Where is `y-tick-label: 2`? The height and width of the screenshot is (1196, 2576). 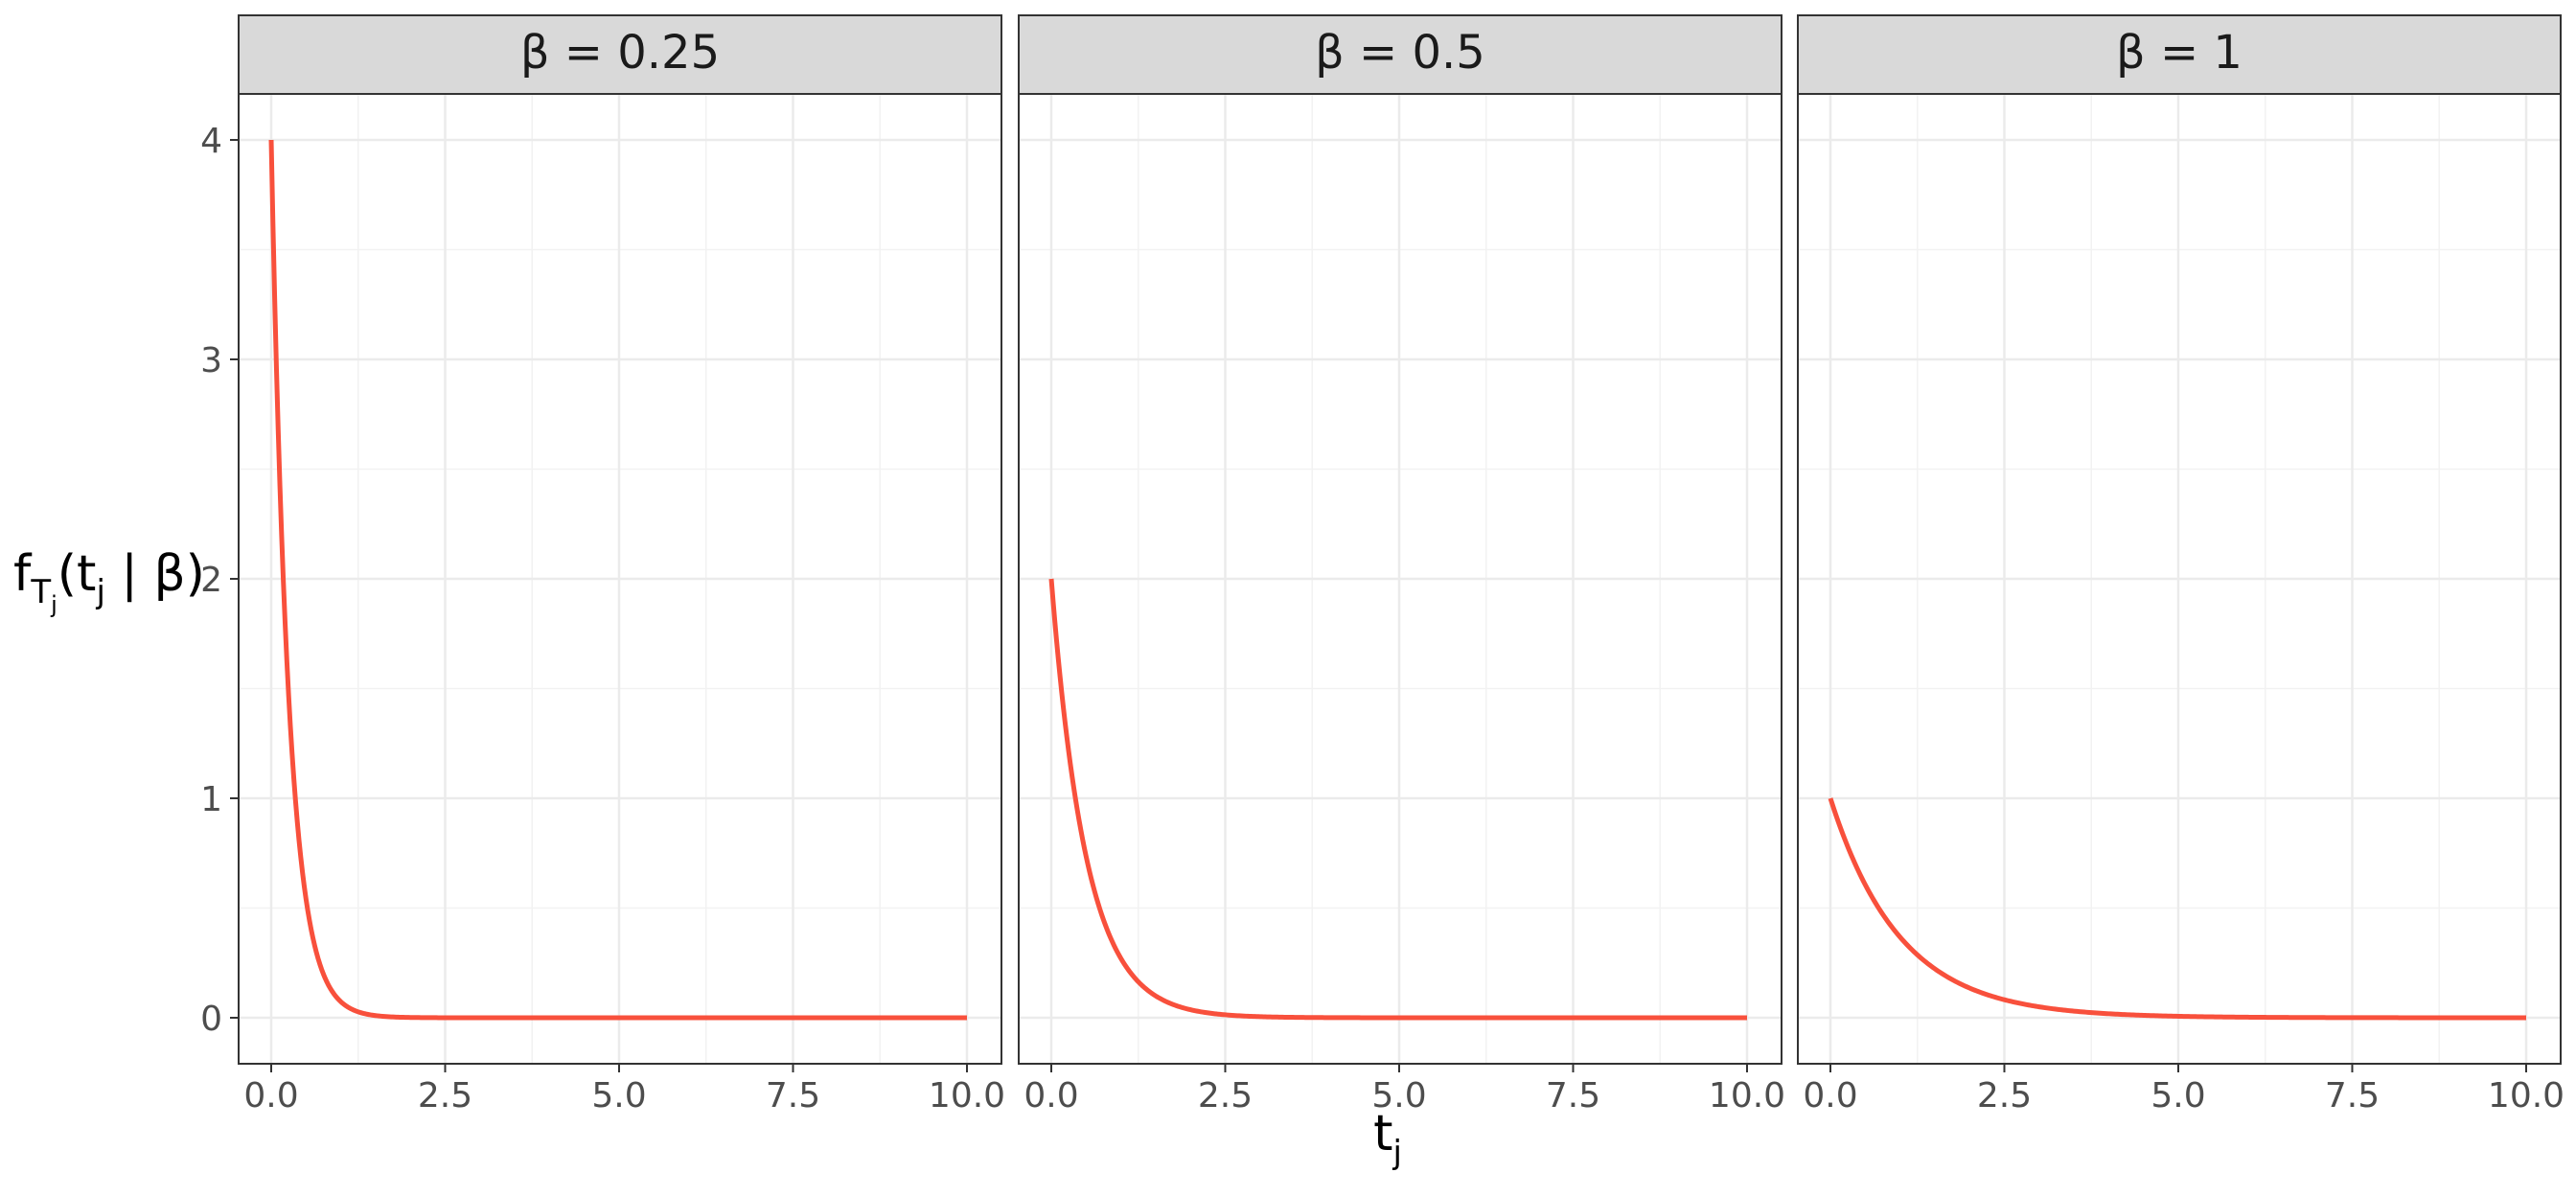 y-tick-label: 2 is located at coordinates (211, 580).